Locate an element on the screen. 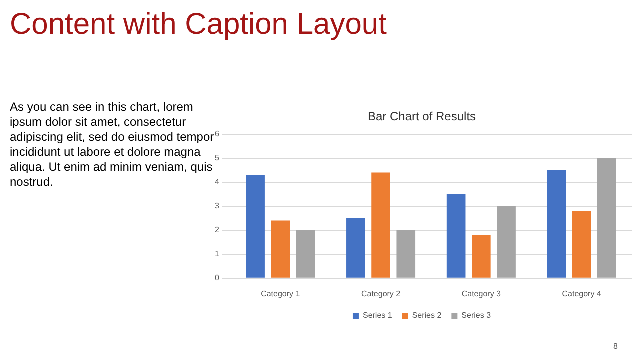 The image size is (640, 360). x-tick-label: Category 3 is located at coordinates (482, 293).